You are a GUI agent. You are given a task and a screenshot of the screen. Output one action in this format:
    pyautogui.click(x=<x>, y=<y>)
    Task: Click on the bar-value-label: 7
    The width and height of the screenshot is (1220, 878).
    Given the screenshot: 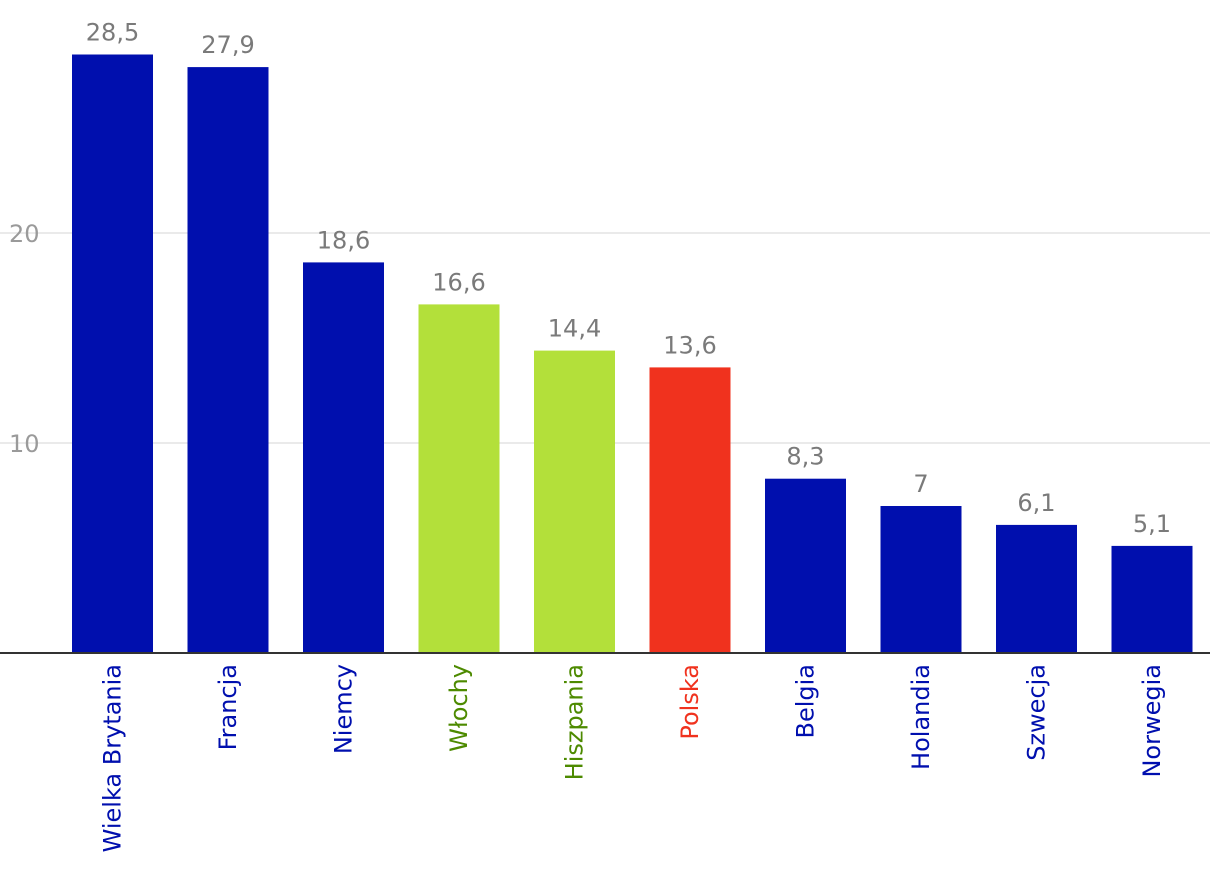 What is the action you would take?
    pyautogui.click(x=920, y=484)
    